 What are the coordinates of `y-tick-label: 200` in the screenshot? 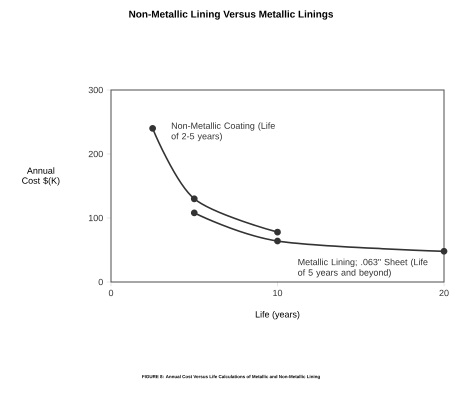 It's located at (95, 154).